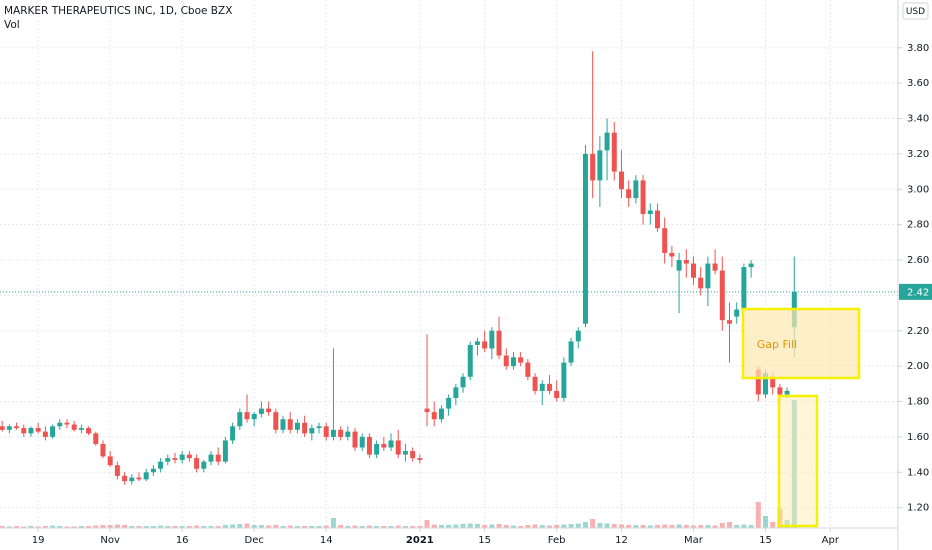 This screenshot has height=550, width=932. What do you see at coordinates (254, 540) in the screenshot?
I see `x-tick-label: Dec` at bounding box center [254, 540].